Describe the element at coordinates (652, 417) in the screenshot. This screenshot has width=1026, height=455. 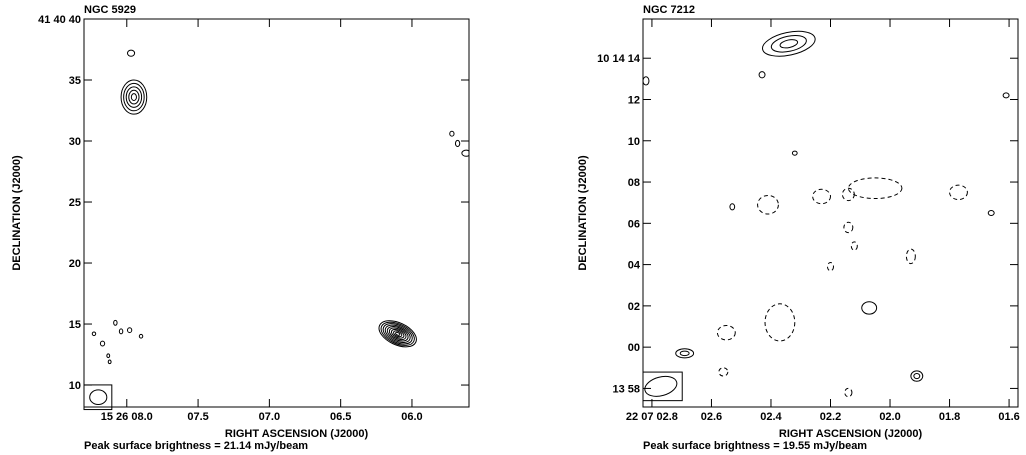
I see `x-tick-label: 22 07 02.8` at that location.